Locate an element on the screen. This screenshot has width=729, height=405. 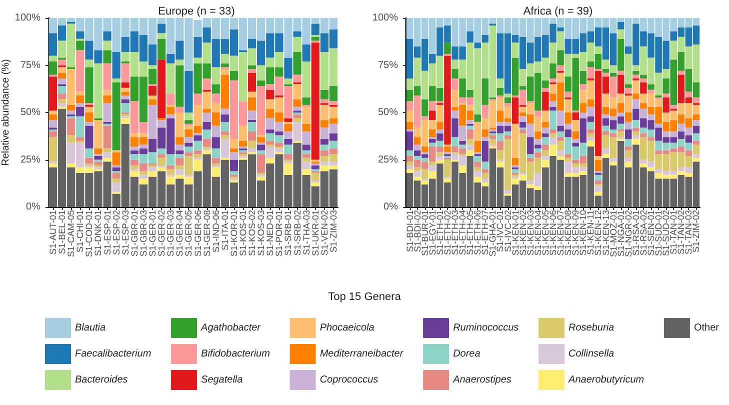
x-tick-label: S1-TAN-01 is located at coordinates (673, 232).